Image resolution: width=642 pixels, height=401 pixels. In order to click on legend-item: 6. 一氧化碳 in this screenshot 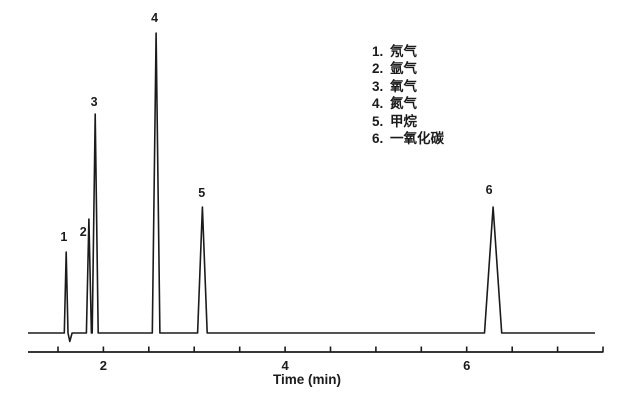, I will do `click(408, 138)`.